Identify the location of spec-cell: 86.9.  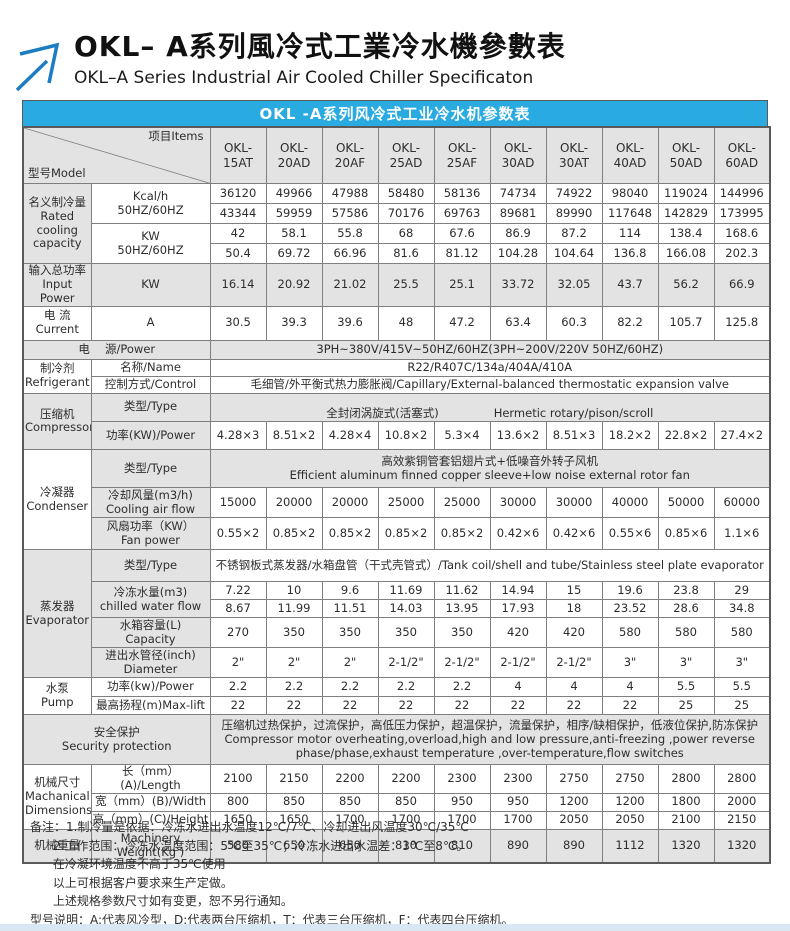
(518, 234).